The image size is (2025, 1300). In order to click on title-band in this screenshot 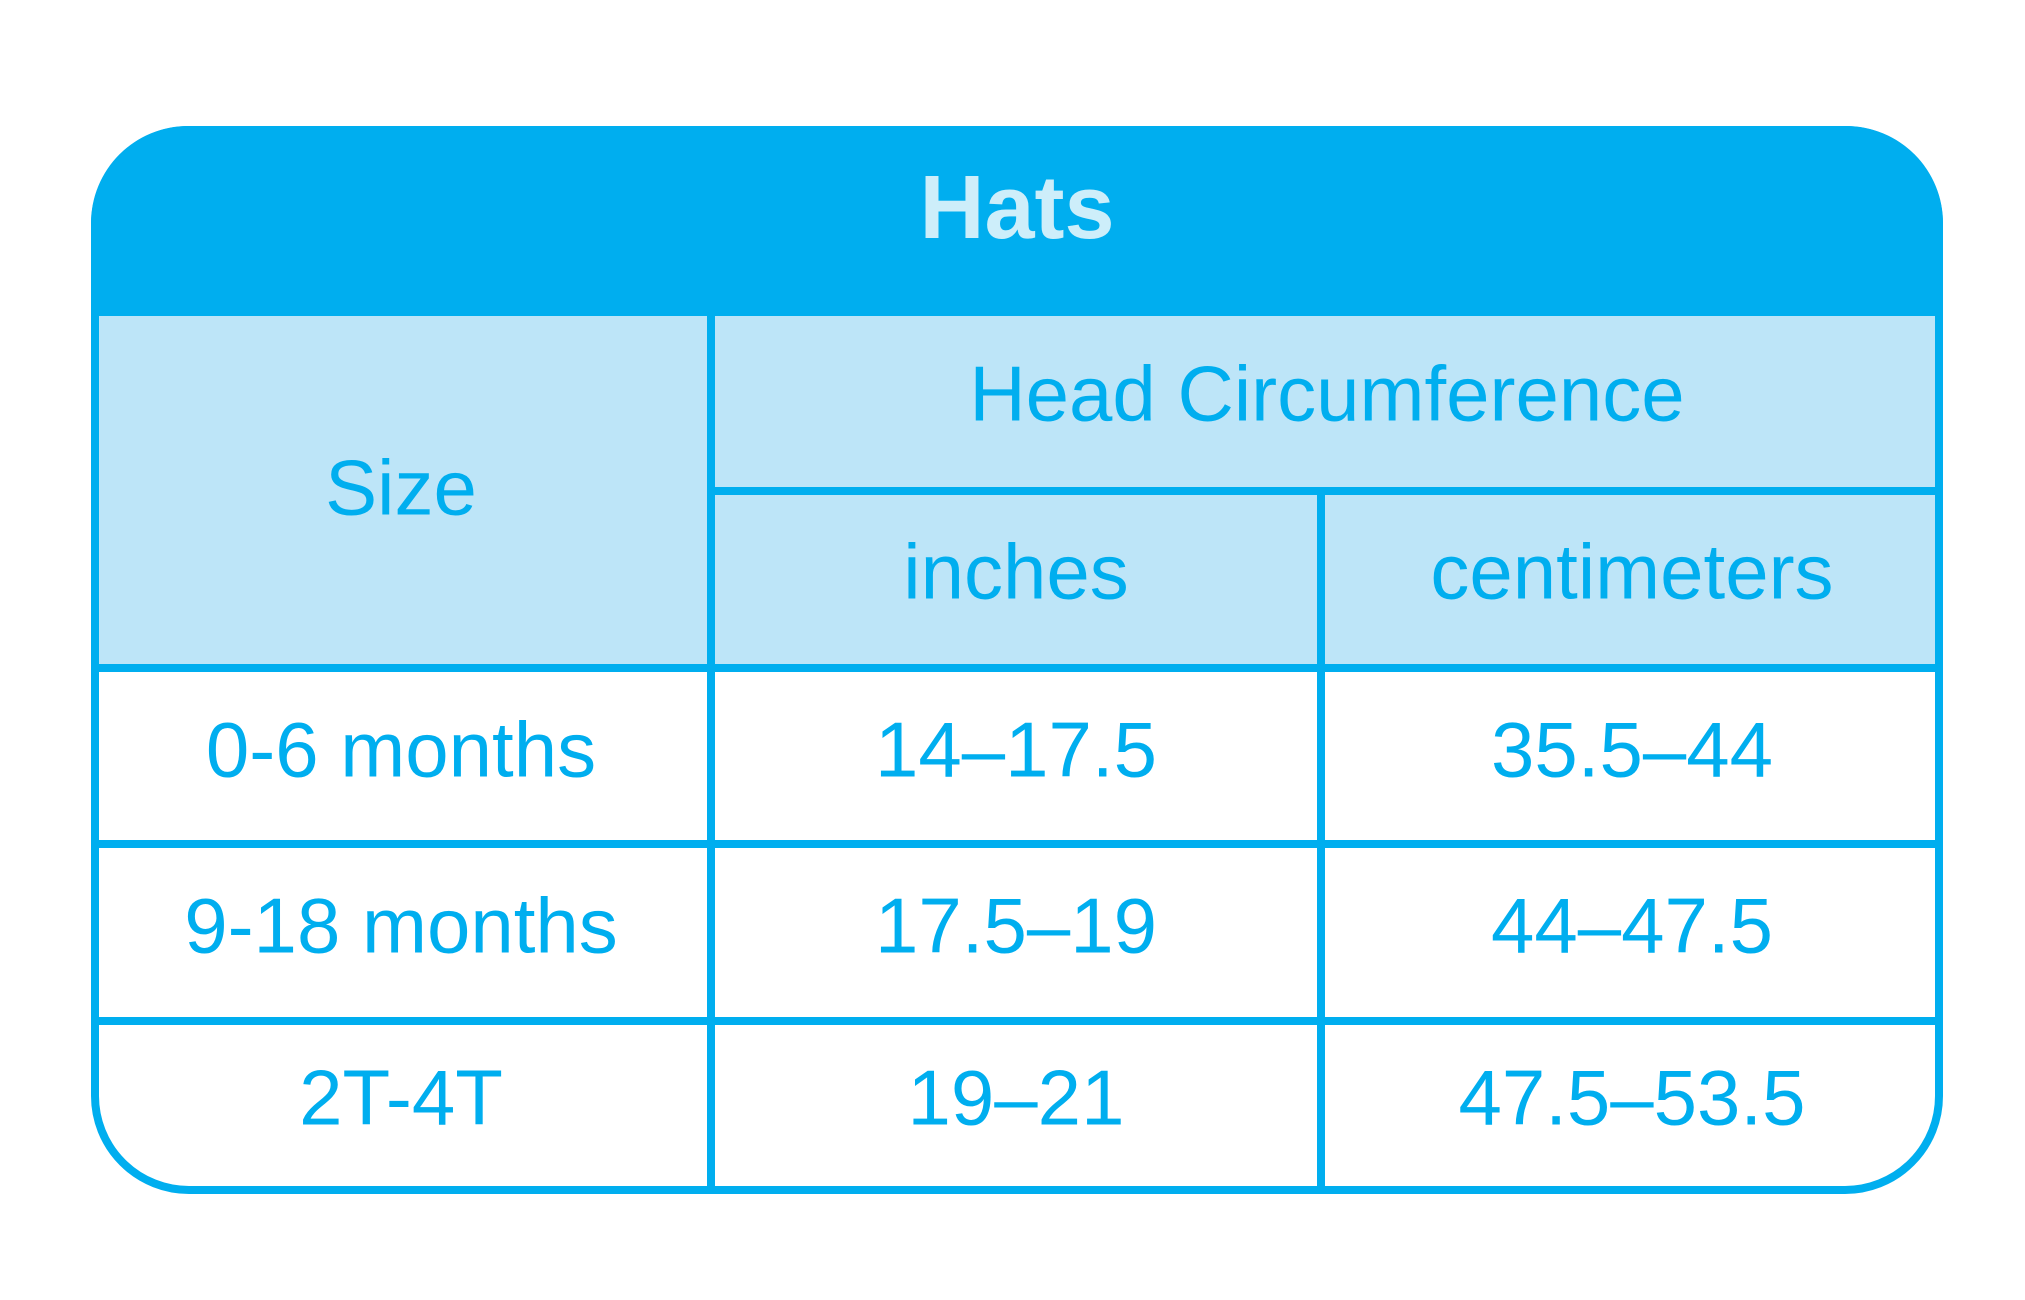, I will do `click(1017, 219)`.